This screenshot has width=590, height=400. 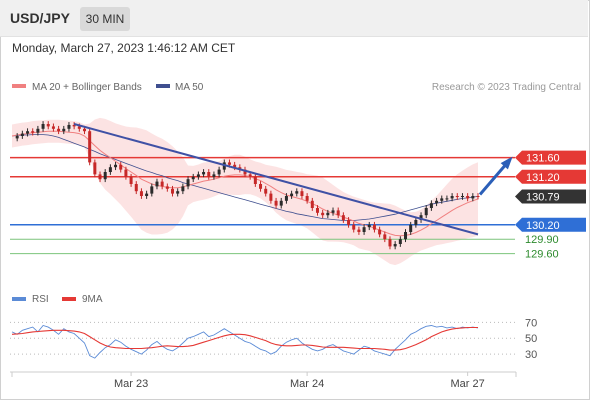 I want to click on rsi-tick-30: 30, so click(x=531, y=355).